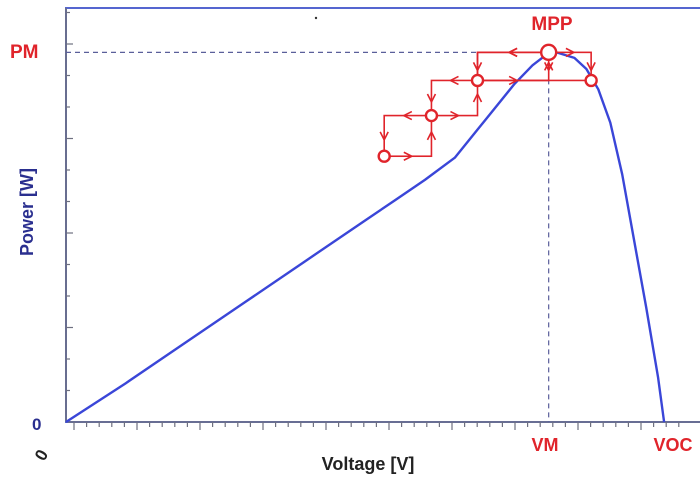 This screenshot has height=477, width=700. Describe the element at coordinates (672, 445) in the screenshot. I see `voc-label: VOC` at that location.